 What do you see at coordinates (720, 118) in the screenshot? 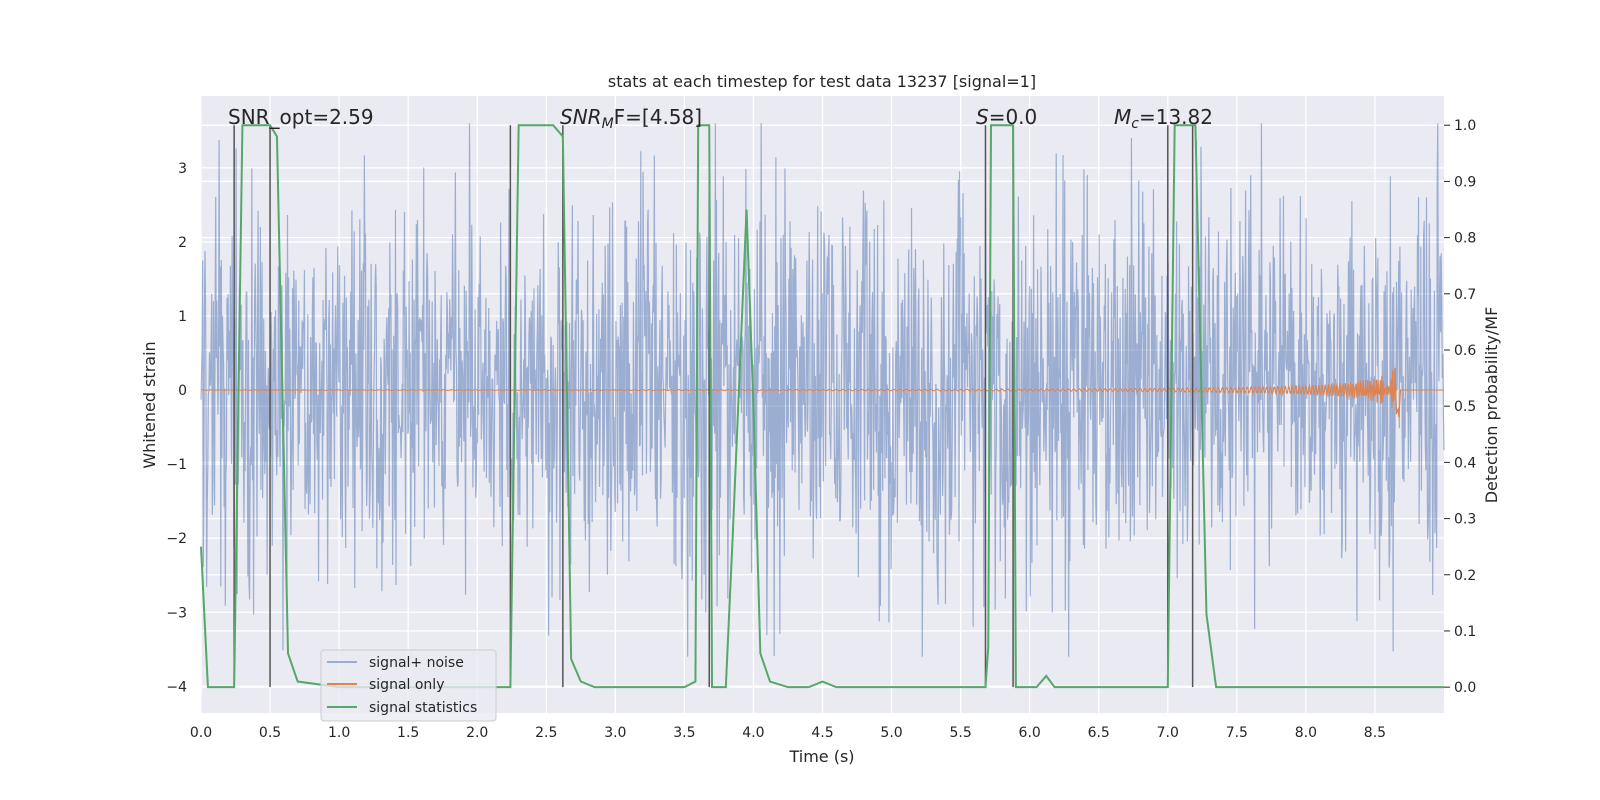
I see `annotations: SNR_opt=2.59 SNRMF=[4.58] S=0.0 Mc=13.82` at bounding box center [720, 118].